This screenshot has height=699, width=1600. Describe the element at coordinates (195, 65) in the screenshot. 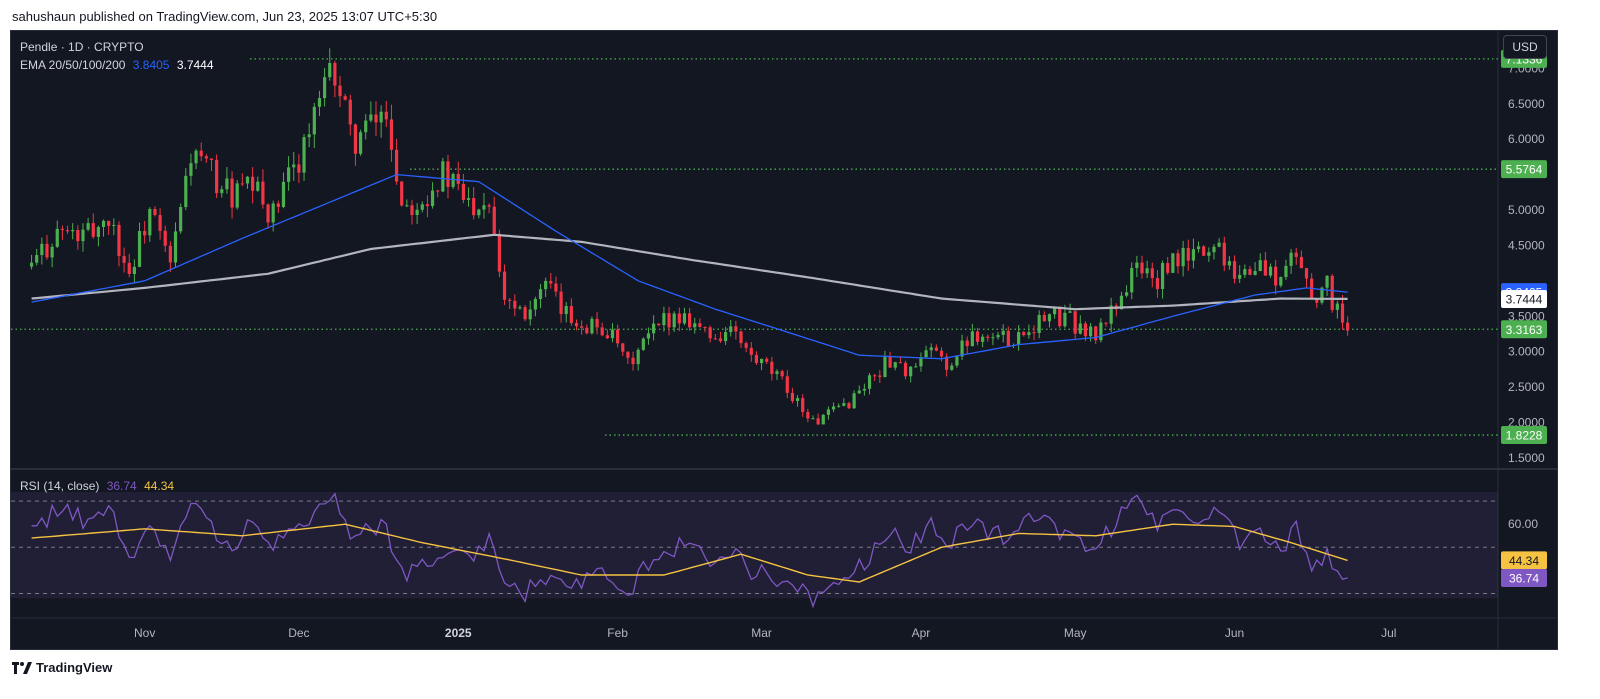

I see `ema-value-white: 3.7444` at that location.